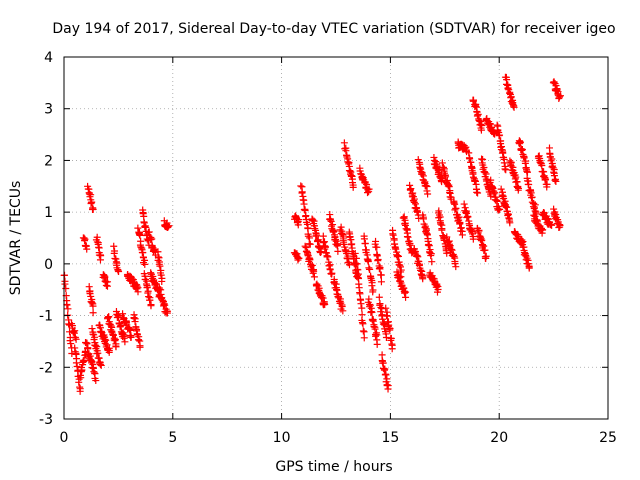  I want to click on y-tick-label: -2, so click(46, 368).